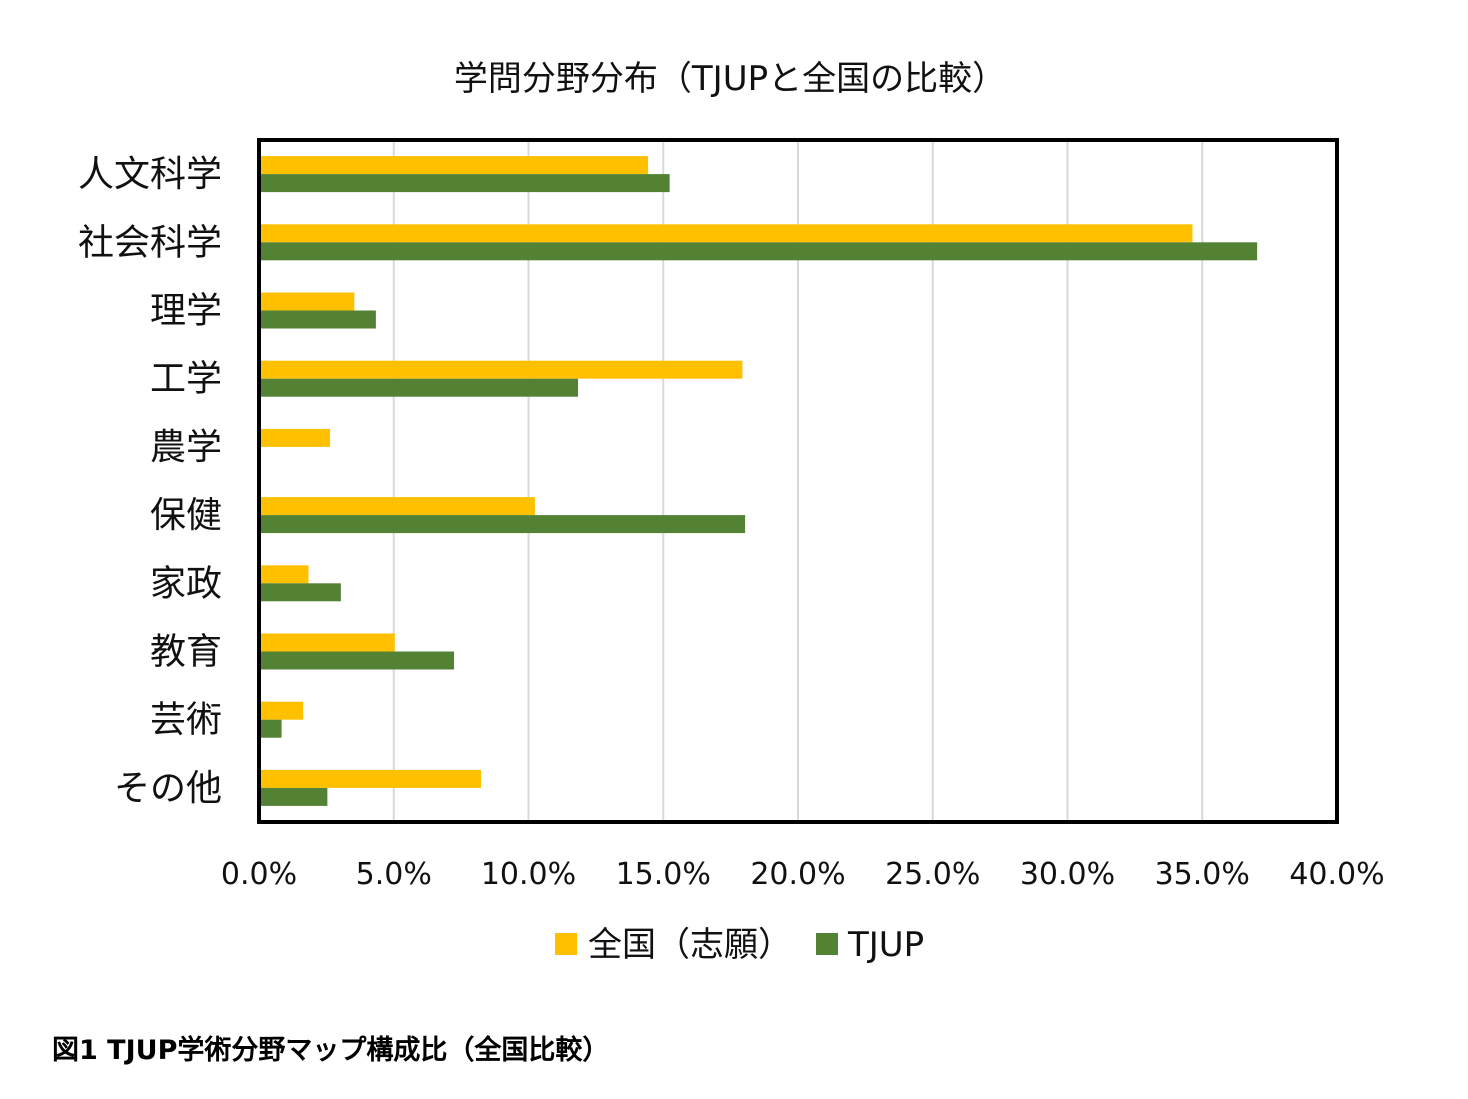  Describe the element at coordinates (186, 379) in the screenshot. I see `category-label: 工学` at that location.